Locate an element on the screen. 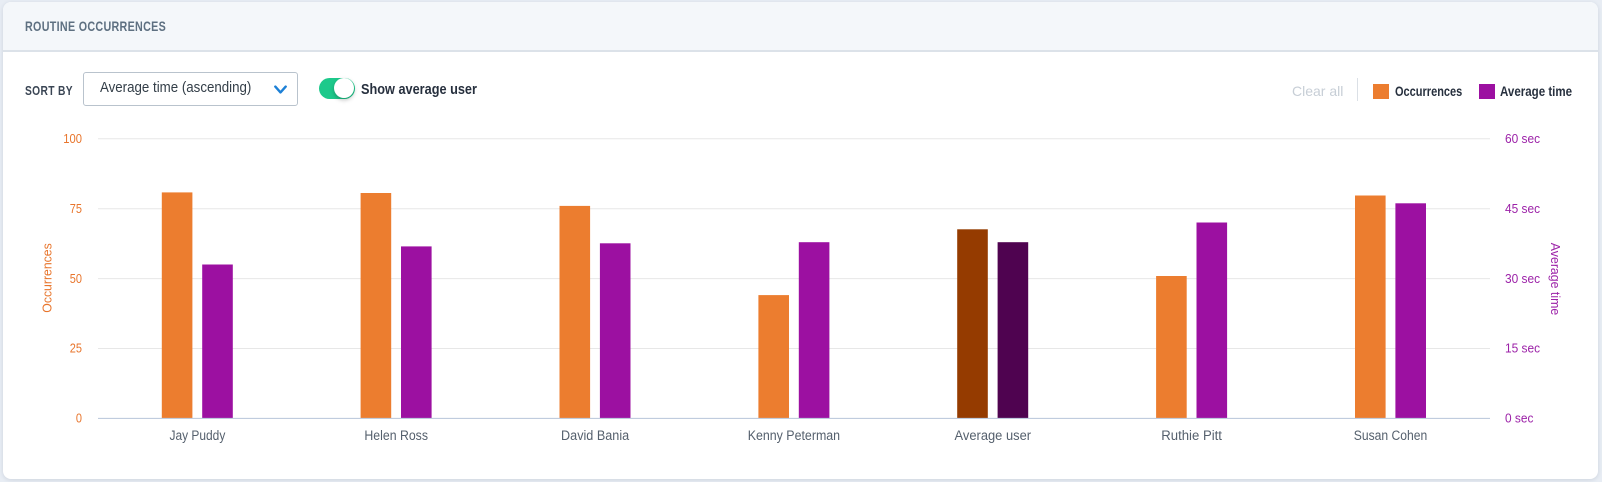  svg-text: 100 is located at coordinates (72, 139).